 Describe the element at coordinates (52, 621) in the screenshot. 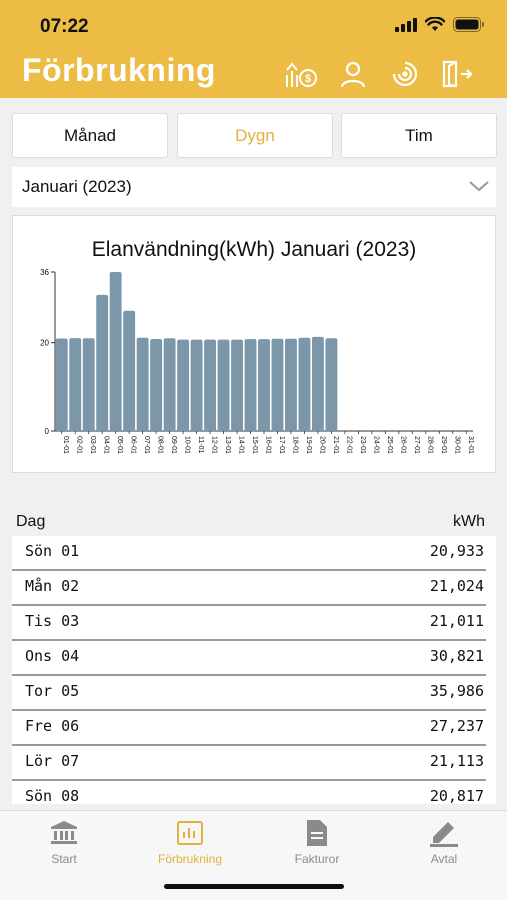

I see `row-day: Tis 03` at that location.